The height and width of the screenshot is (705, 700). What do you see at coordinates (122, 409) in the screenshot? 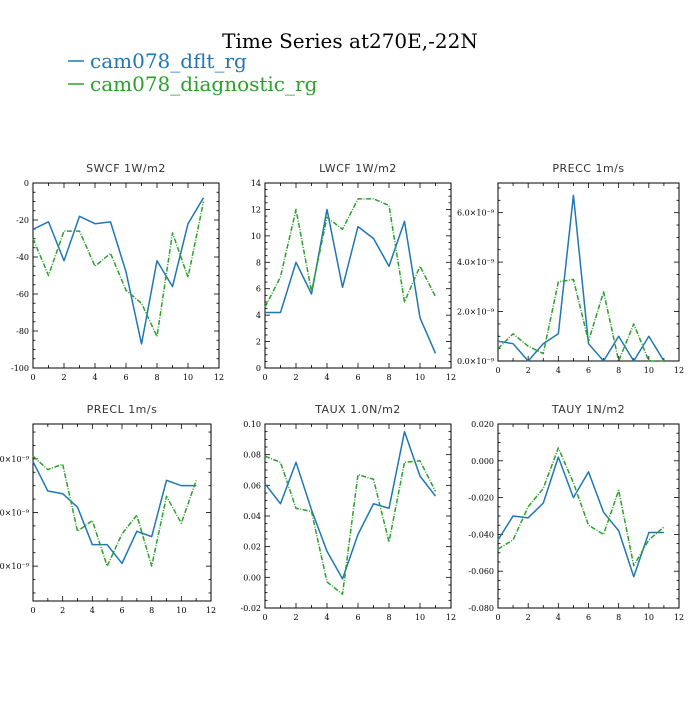
I see `panel-title: PRECL 1m/s` at bounding box center [122, 409].